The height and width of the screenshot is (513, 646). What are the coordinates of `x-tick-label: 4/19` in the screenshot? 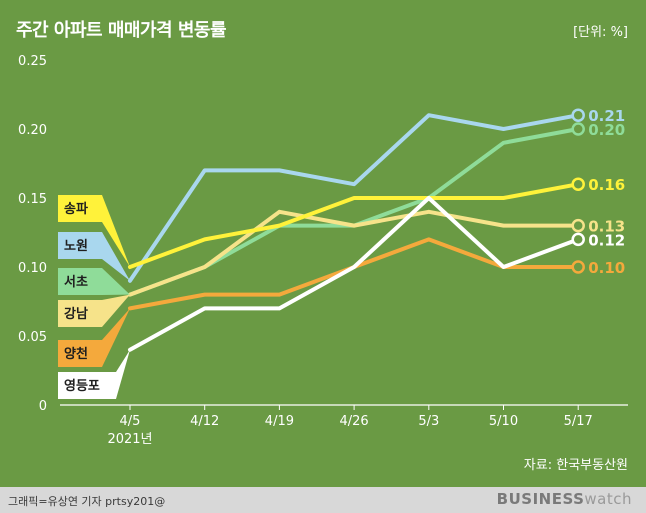 It's located at (279, 421).